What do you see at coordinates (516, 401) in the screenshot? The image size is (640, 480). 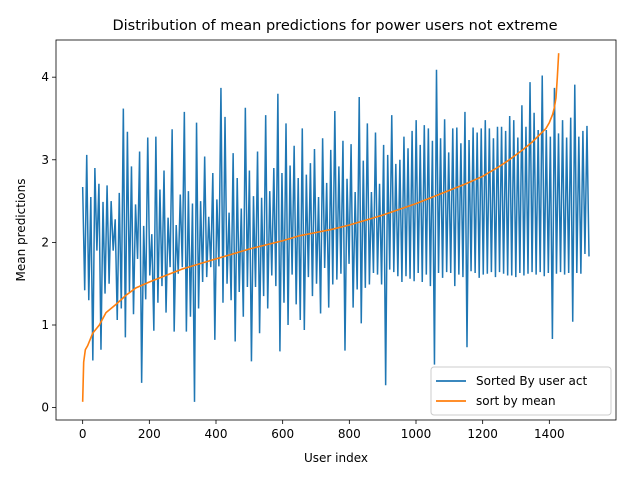 I see `legend-label-mean: sort by mean` at bounding box center [516, 401].